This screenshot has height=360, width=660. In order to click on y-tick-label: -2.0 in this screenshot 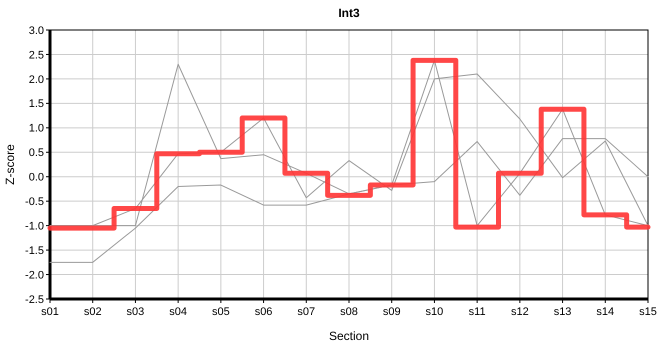, I will do `click(34, 275)`.